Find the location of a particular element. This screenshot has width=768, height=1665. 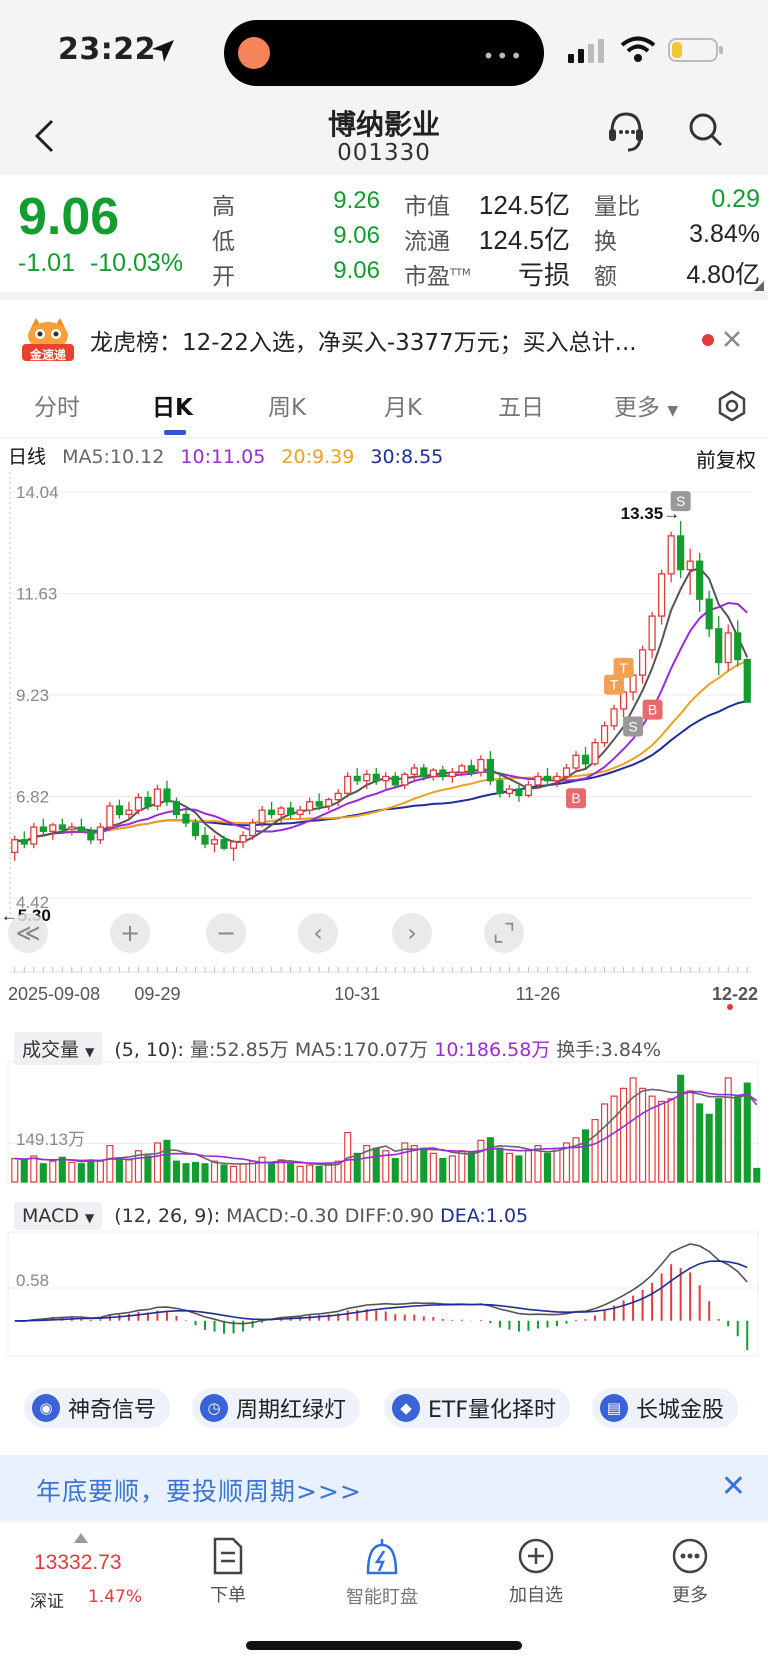

diff-line is located at coordinates (381, 1284).